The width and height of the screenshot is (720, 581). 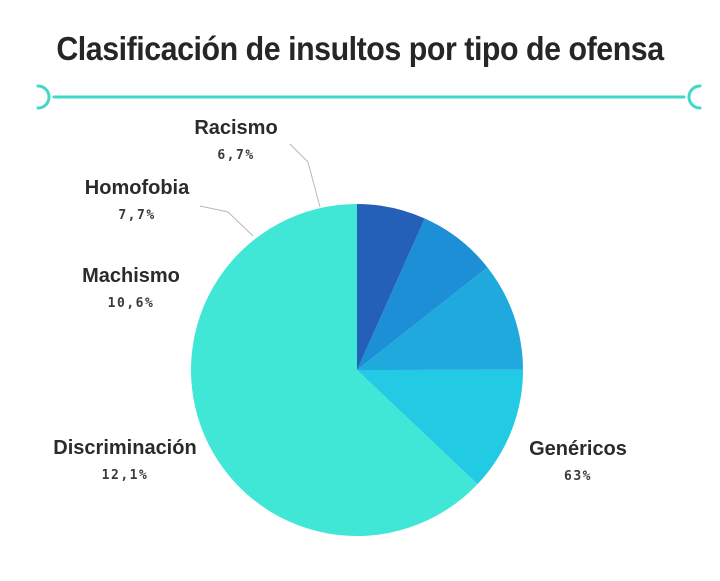 I want to click on slice-value-2: 12,1%, so click(x=125, y=475).